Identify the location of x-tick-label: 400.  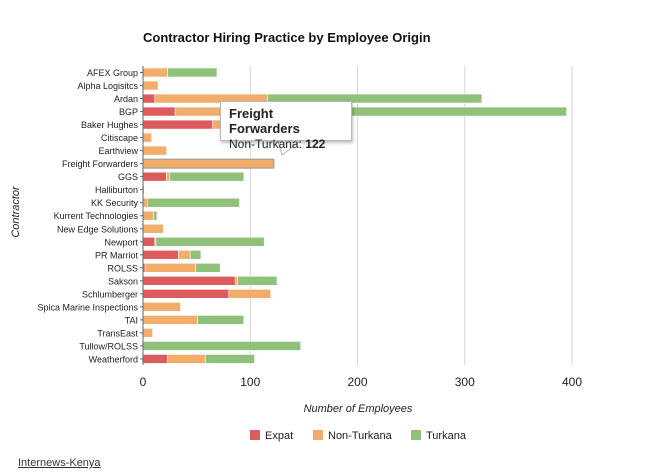
(572, 382).